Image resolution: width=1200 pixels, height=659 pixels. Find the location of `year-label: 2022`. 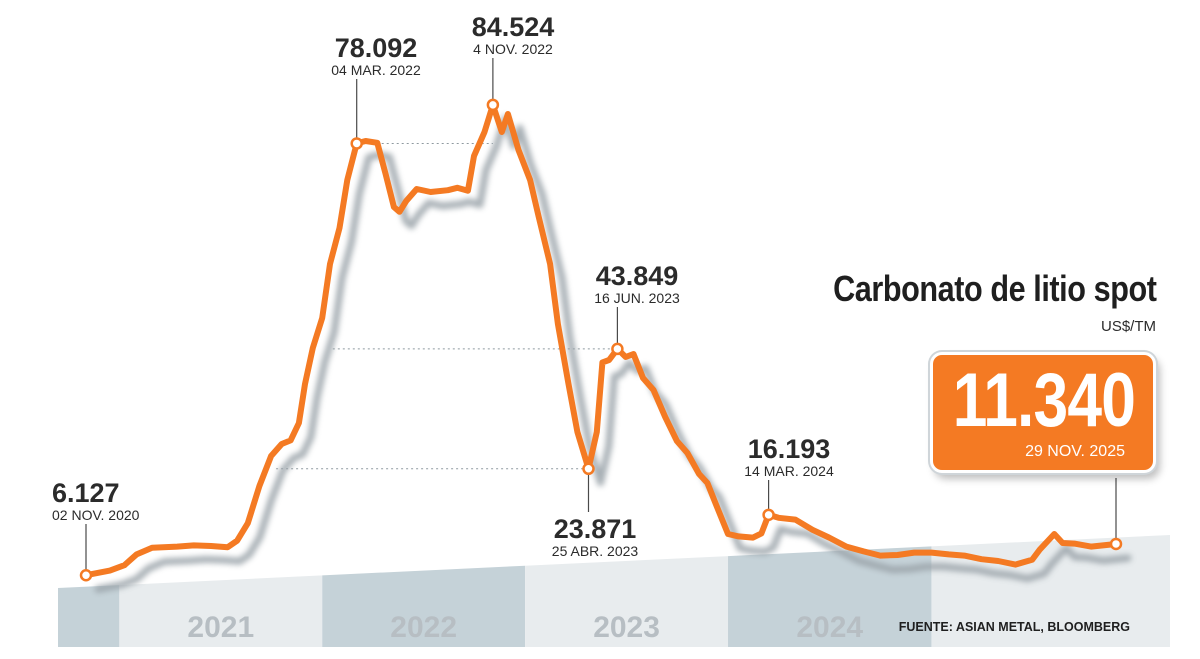

year-label: 2022 is located at coordinates (423, 627).